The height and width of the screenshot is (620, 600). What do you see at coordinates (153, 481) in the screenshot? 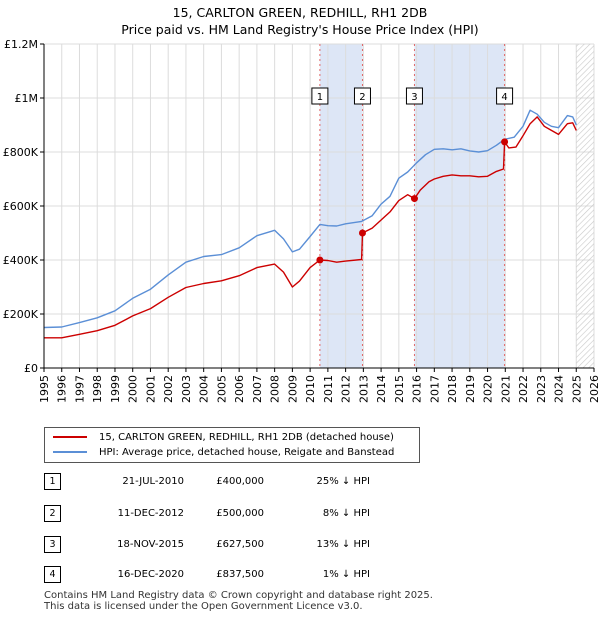
I see `sale-date: 21-JUL-2010` at bounding box center [153, 481].